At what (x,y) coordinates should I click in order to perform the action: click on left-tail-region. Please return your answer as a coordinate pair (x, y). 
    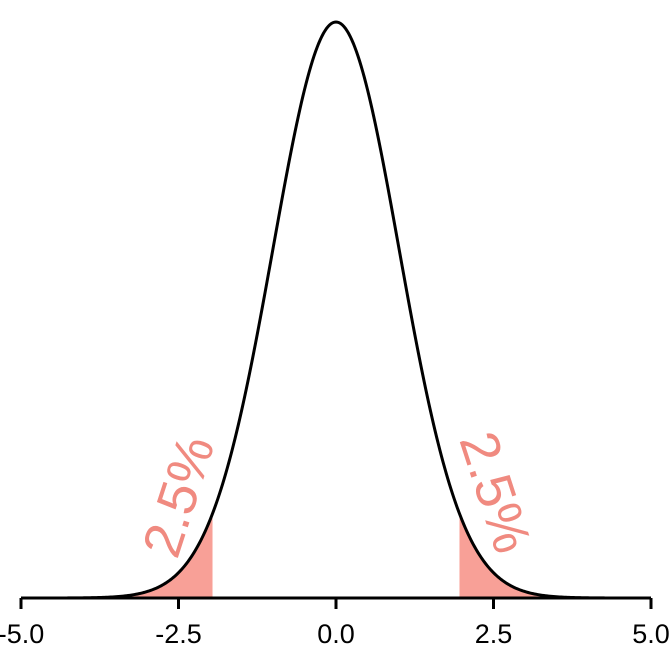
    Looking at the image, I should click on (117, 555).